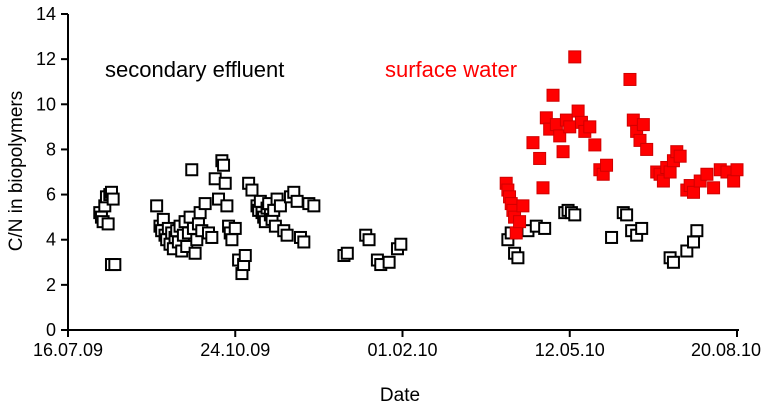 Image resolution: width=768 pixels, height=414 pixels. I want to click on annotation-surface-water: surface water, so click(451, 69).